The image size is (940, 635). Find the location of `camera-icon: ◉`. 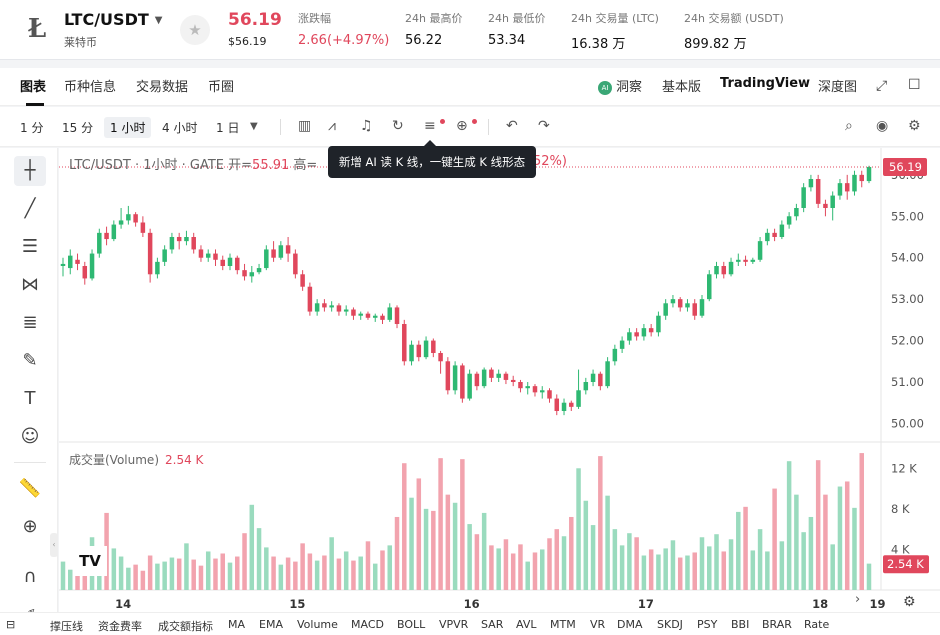

camera-icon: ◉ is located at coordinates (882, 126).